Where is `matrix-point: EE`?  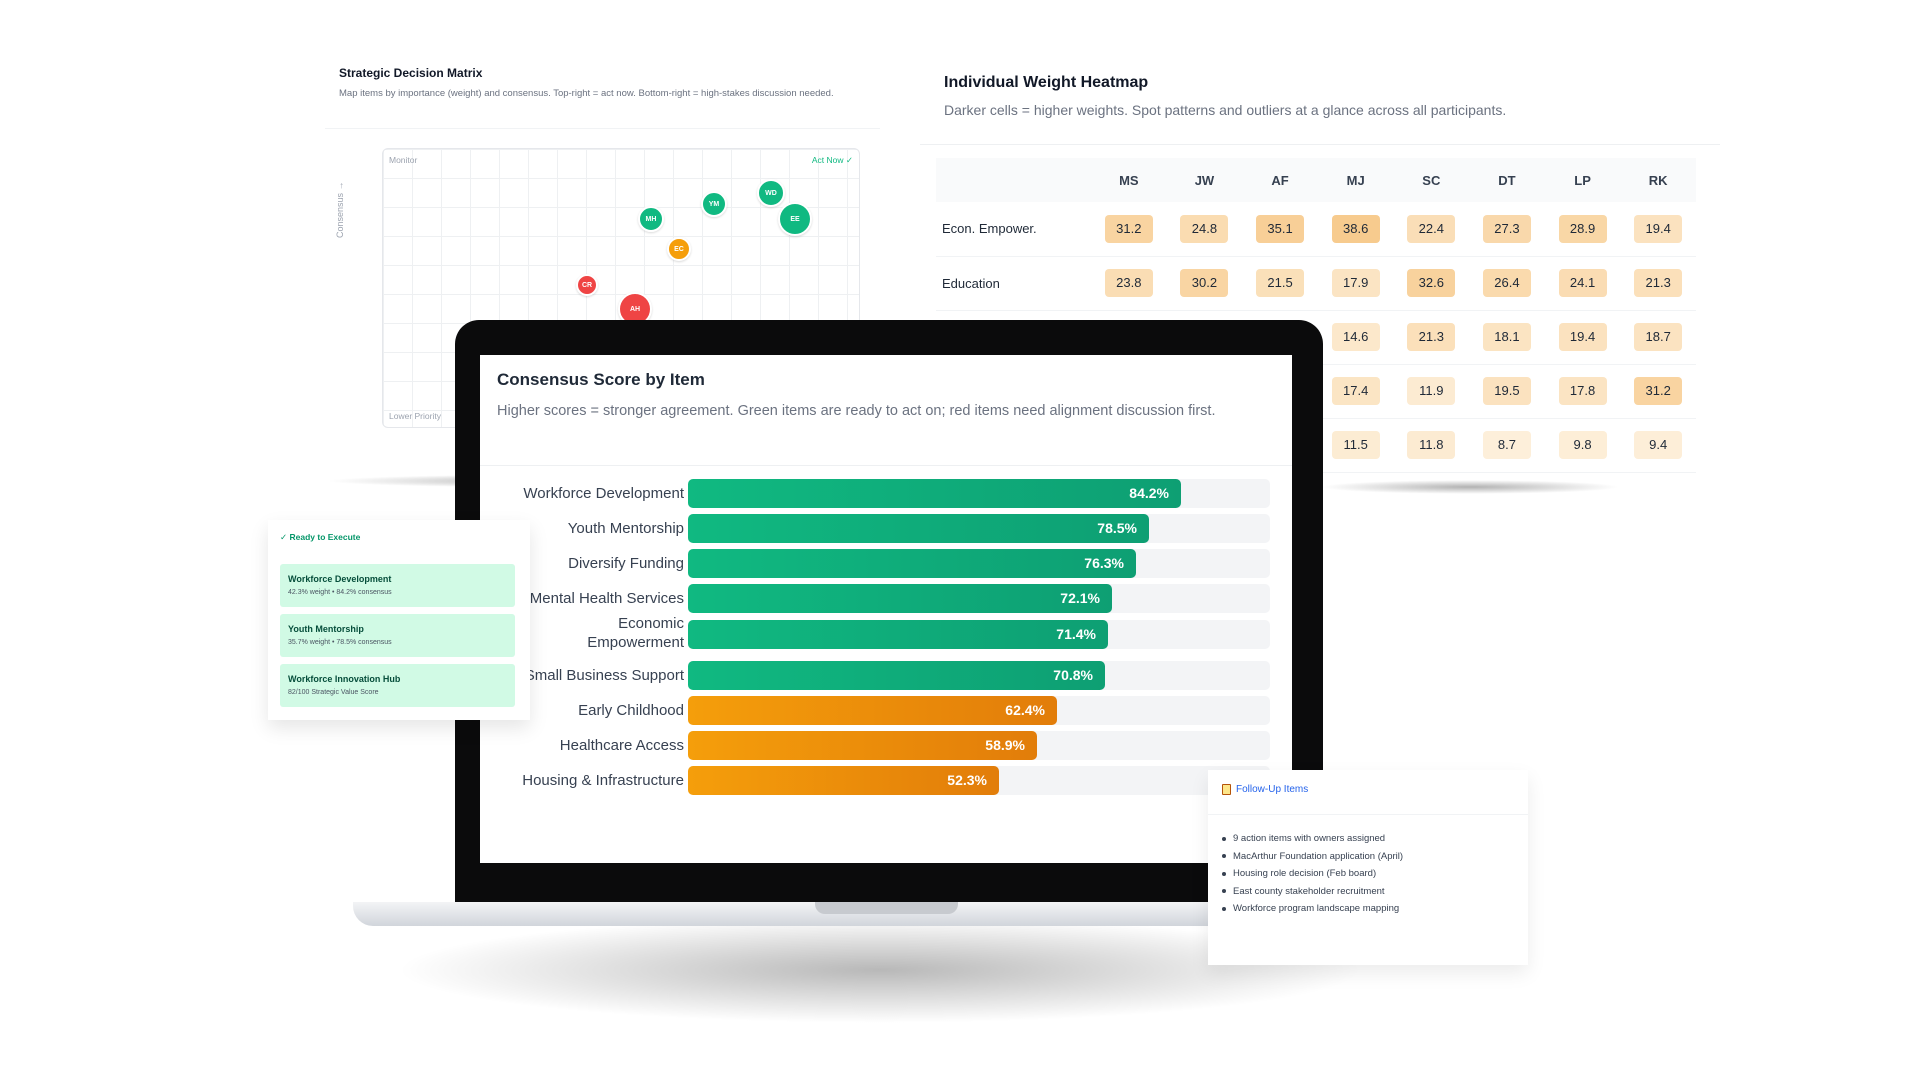
matrix-point: EE is located at coordinates (795, 219).